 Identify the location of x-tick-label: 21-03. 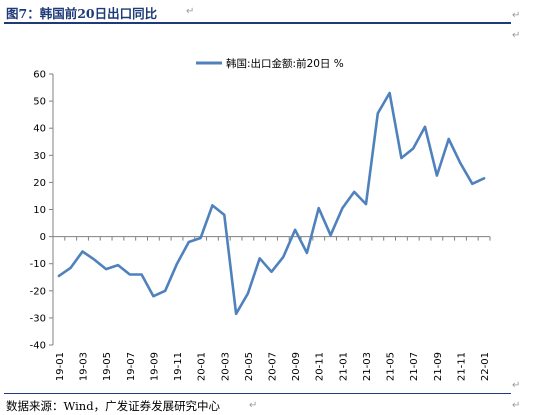
(367, 366).